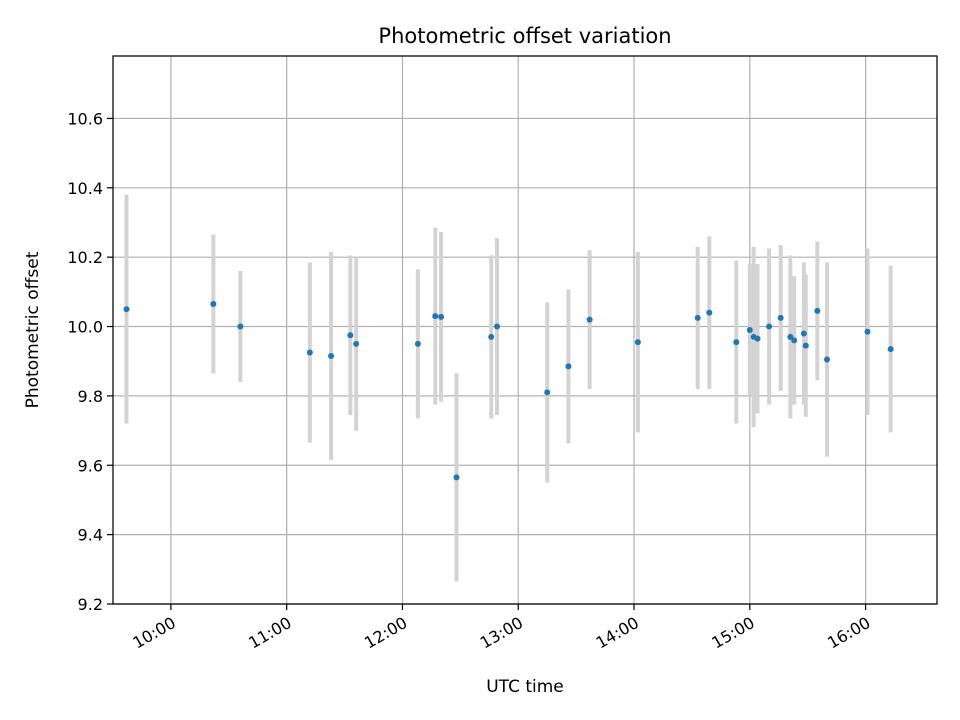 This screenshot has height=720, width=960. What do you see at coordinates (524, 36) in the screenshot?
I see `chart-title: Photometric offset variation` at bounding box center [524, 36].